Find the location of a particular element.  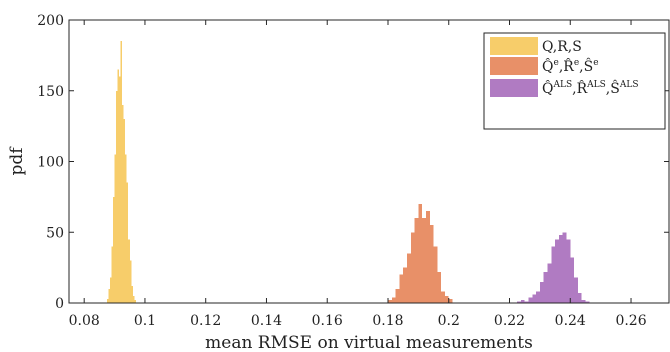

y-tick-label: 0 is located at coordinates (59, 304).